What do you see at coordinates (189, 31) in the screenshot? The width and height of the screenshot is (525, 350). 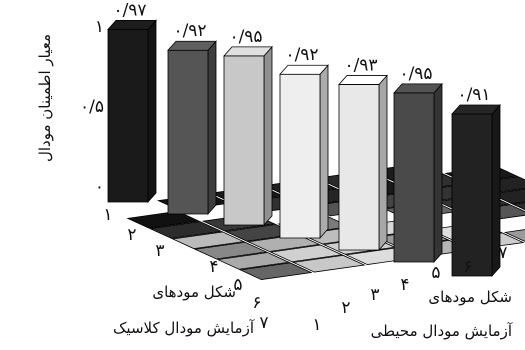 I see `value-label-2: ۰/۹۲` at bounding box center [189, 31].